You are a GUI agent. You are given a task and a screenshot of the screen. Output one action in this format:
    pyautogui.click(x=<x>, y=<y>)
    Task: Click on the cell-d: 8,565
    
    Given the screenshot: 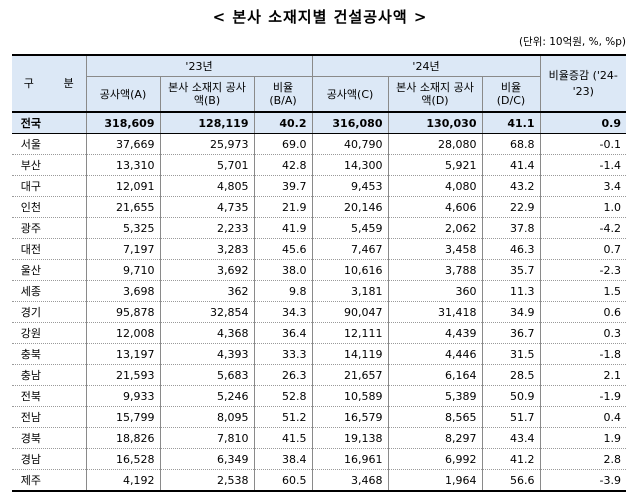 What is the action you would take?
    pyautogui.click(x=435, y=417)
    